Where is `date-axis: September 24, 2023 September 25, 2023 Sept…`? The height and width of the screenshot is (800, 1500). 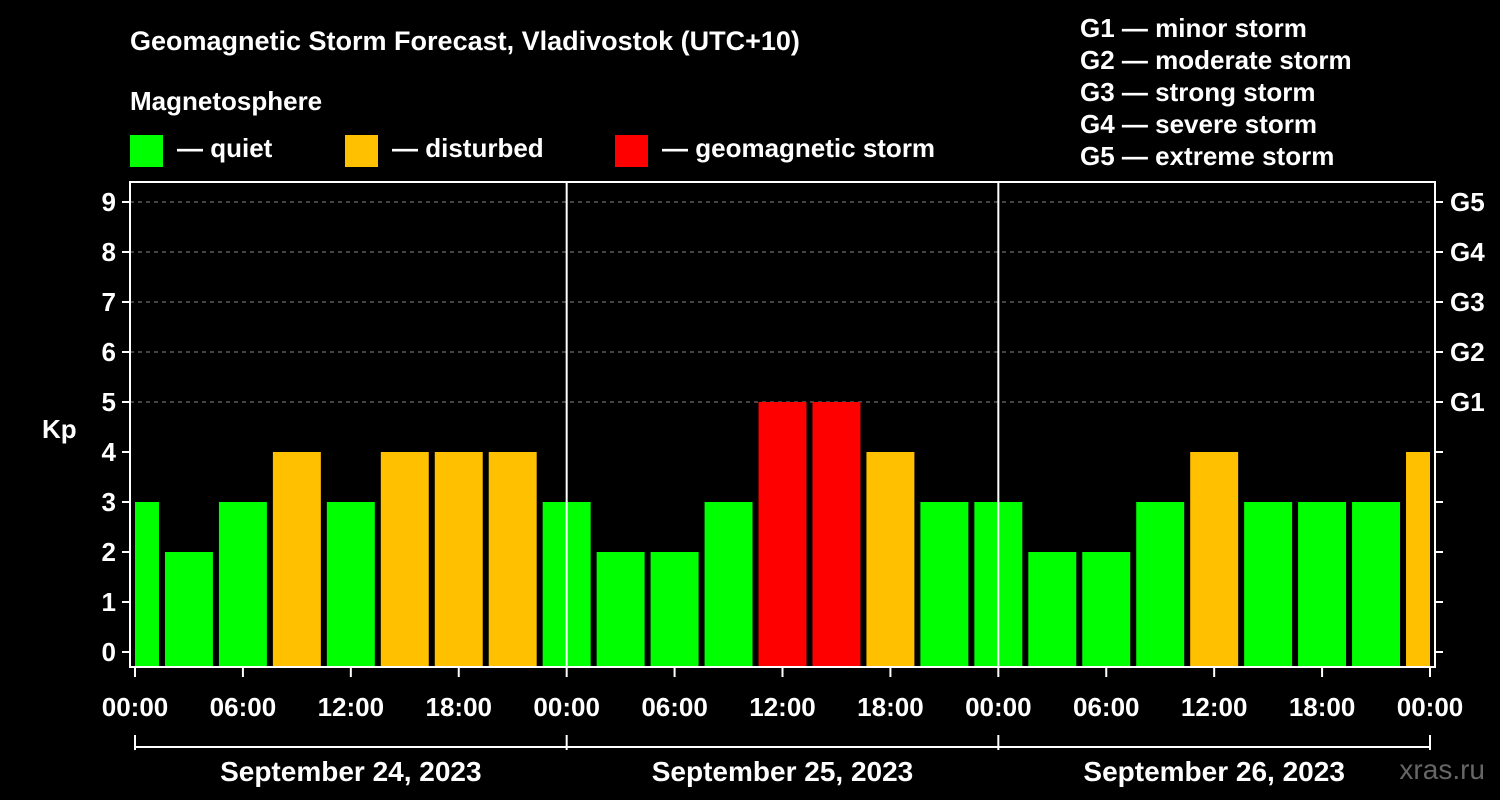 date-axis: September 24, 2023 September 25, 2023 Sept… is located at coordinates (782, 761).